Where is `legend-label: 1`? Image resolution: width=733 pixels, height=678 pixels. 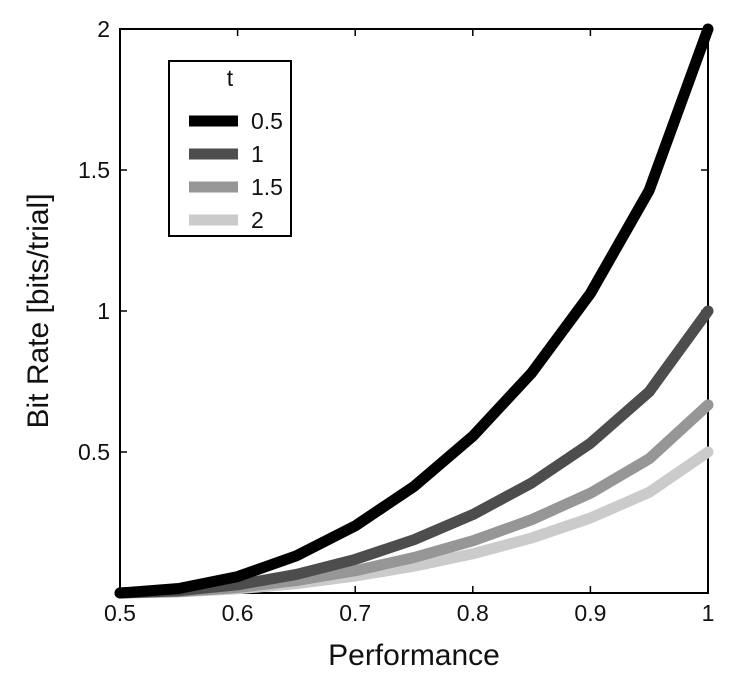 legend-label: 1 is located at coordinates (257, 154).